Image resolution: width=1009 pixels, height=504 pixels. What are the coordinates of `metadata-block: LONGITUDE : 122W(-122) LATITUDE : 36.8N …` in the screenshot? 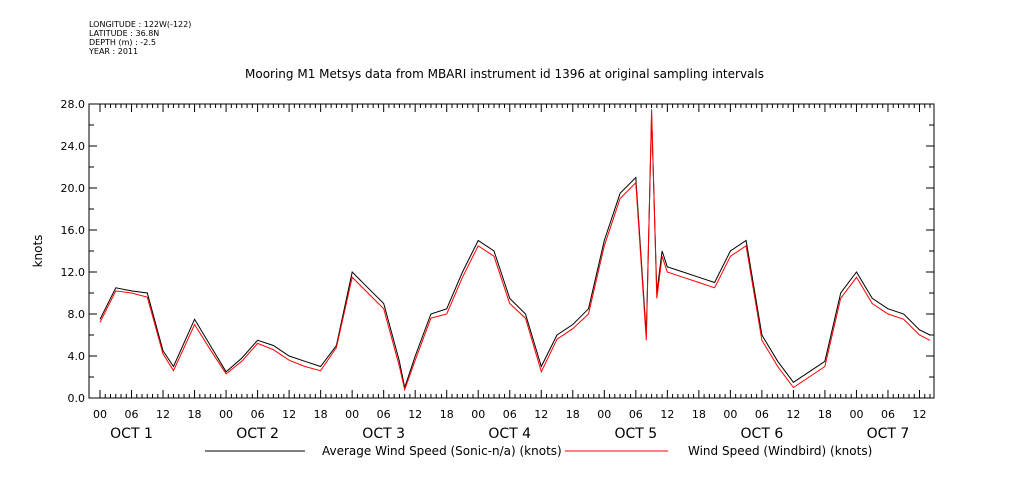 It's located at (140, 38).